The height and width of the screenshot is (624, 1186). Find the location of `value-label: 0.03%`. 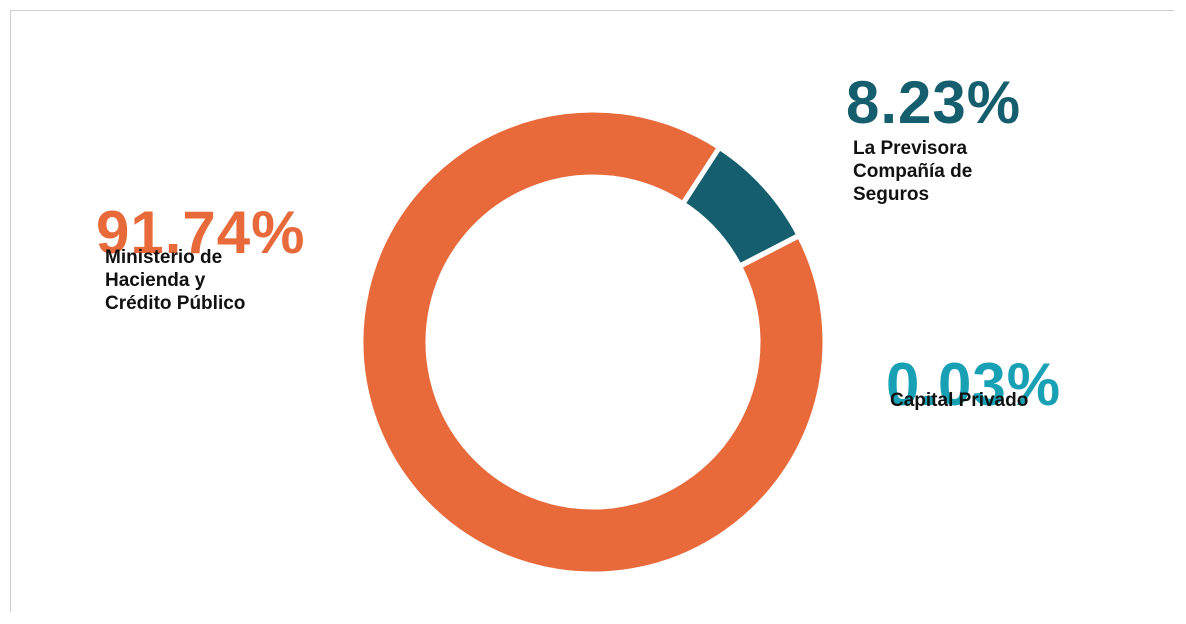

value-label: 0.03% is located at coordinates (974, 384).